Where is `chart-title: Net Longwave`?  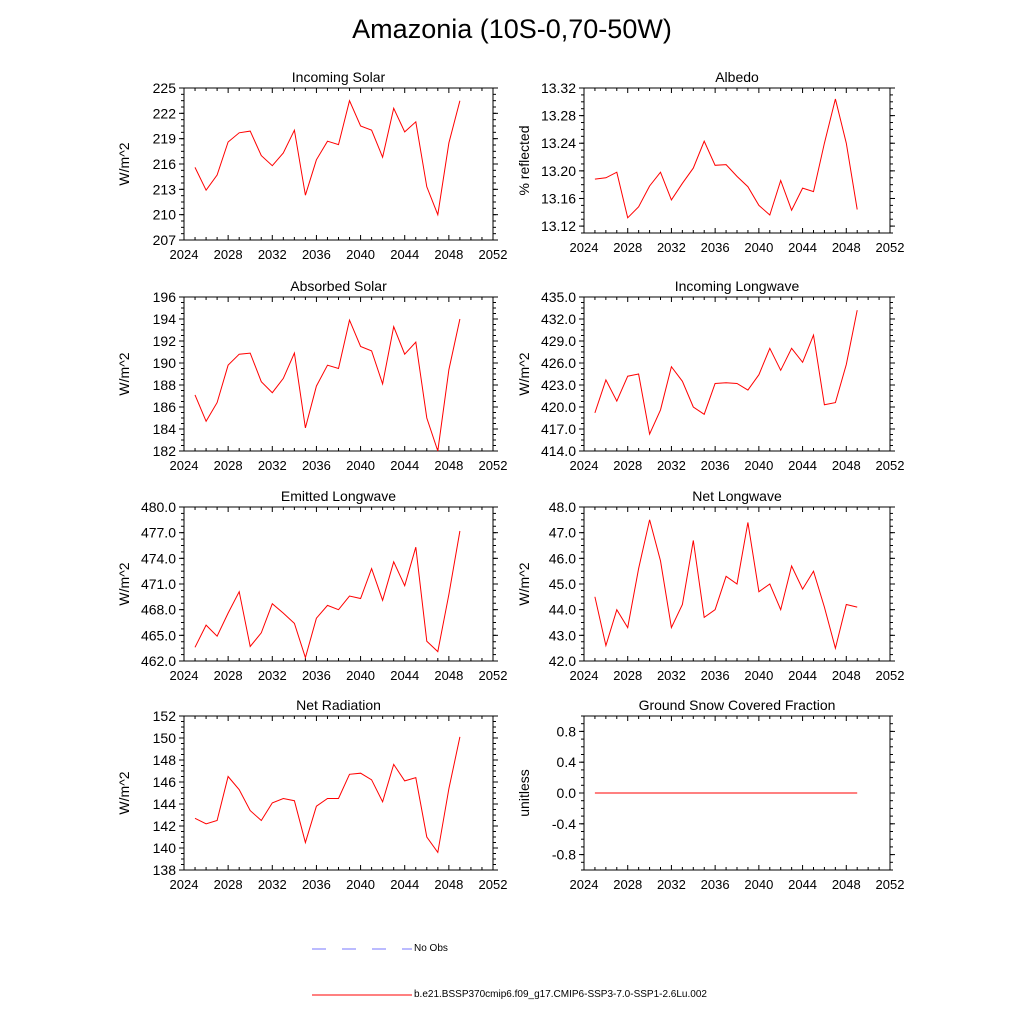
chart-title: Net Longwave is located at coordinates (737, 496).